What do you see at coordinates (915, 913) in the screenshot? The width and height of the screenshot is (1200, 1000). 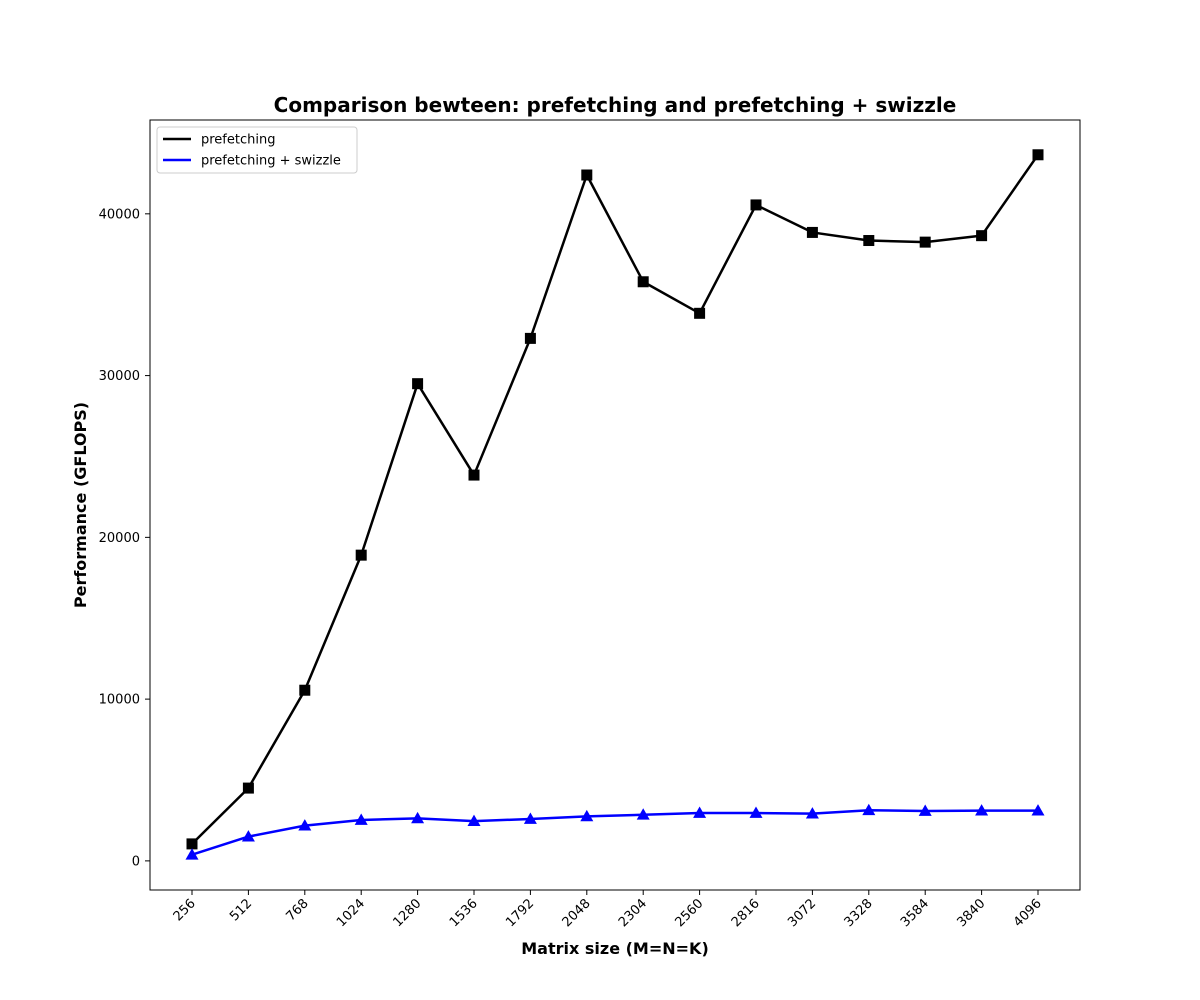 I see `x-tick-label: 3584` at bounding box center [915, 913].